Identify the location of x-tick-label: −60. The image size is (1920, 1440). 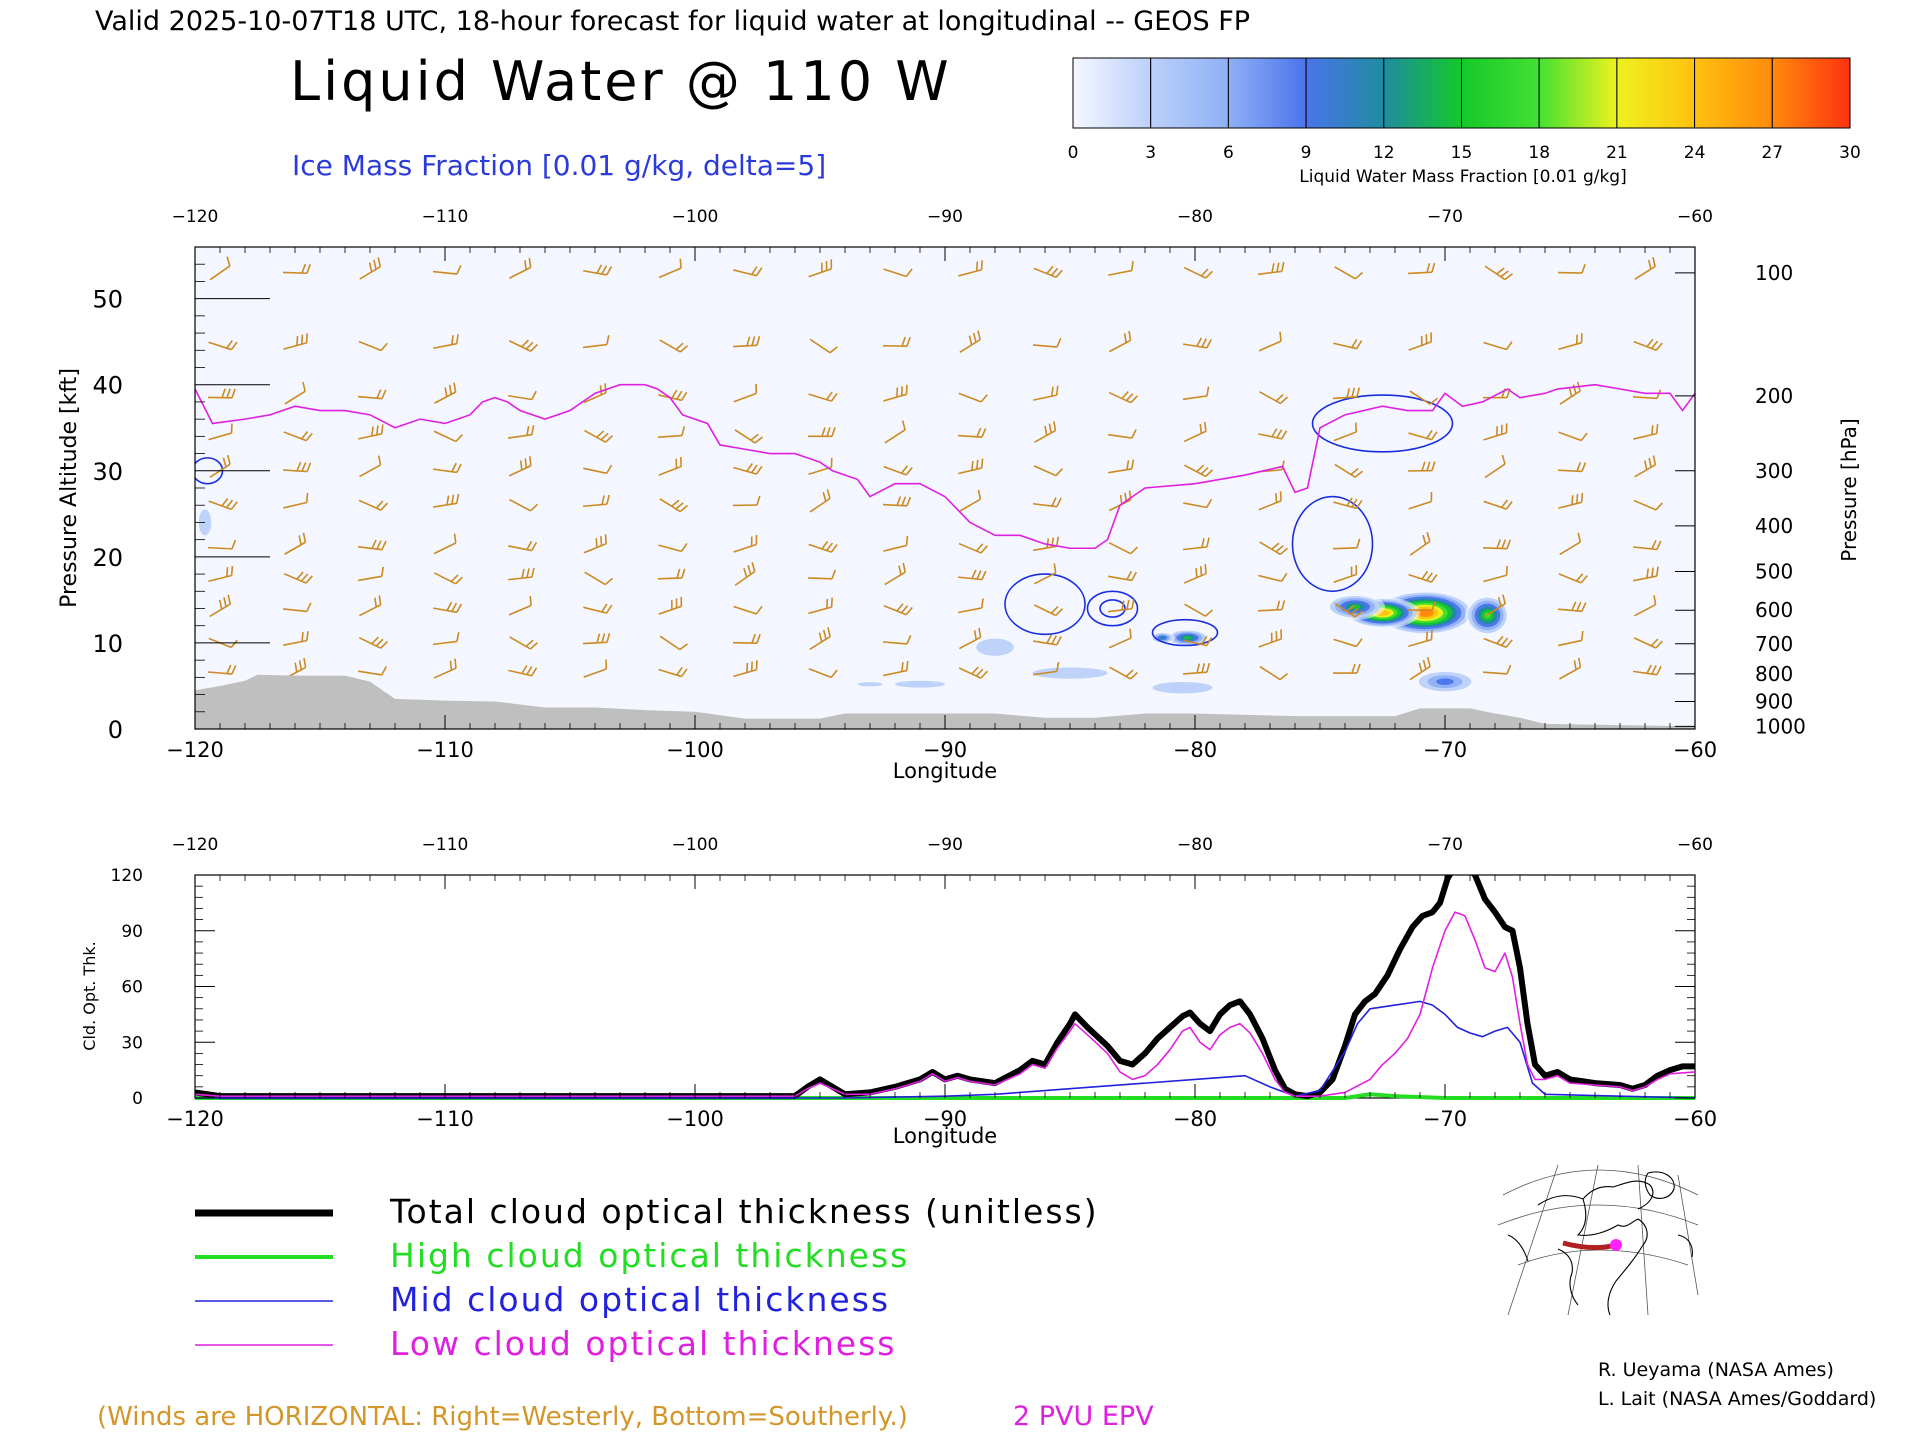
(1695, 750).